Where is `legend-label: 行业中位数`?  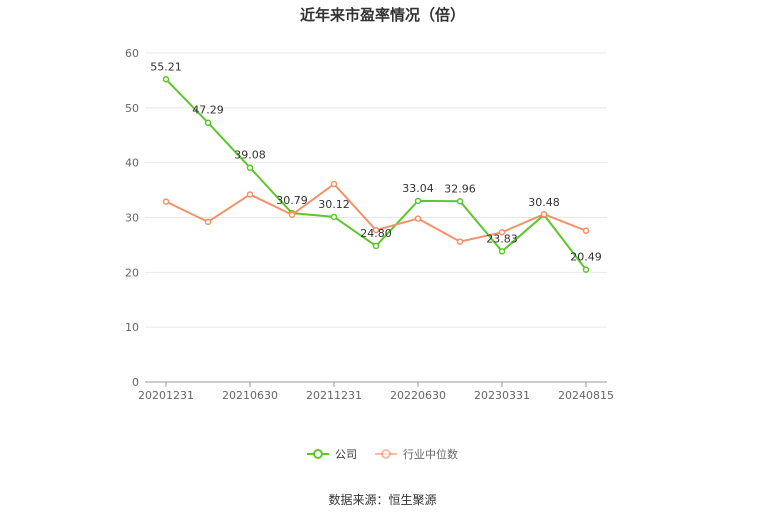 legend-label: 行业中位数 is located at coordinates (430, 454).